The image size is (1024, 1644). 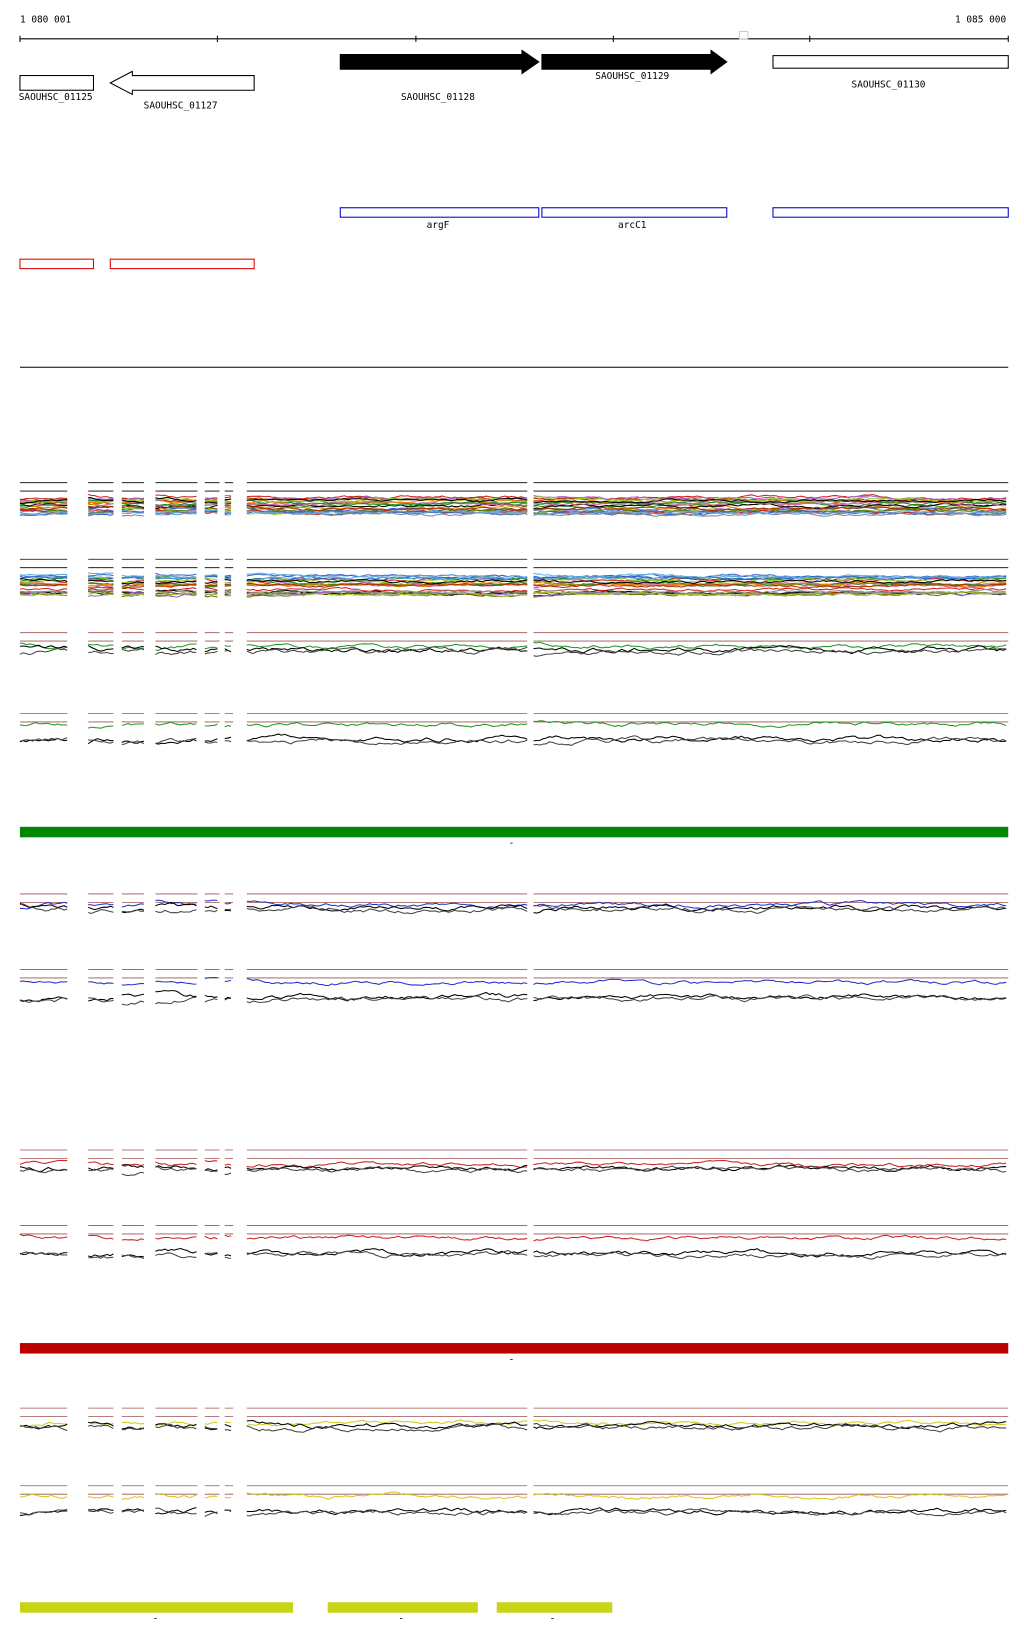 I want to click on feature-label: arcC1, so click(x=632, y=225).